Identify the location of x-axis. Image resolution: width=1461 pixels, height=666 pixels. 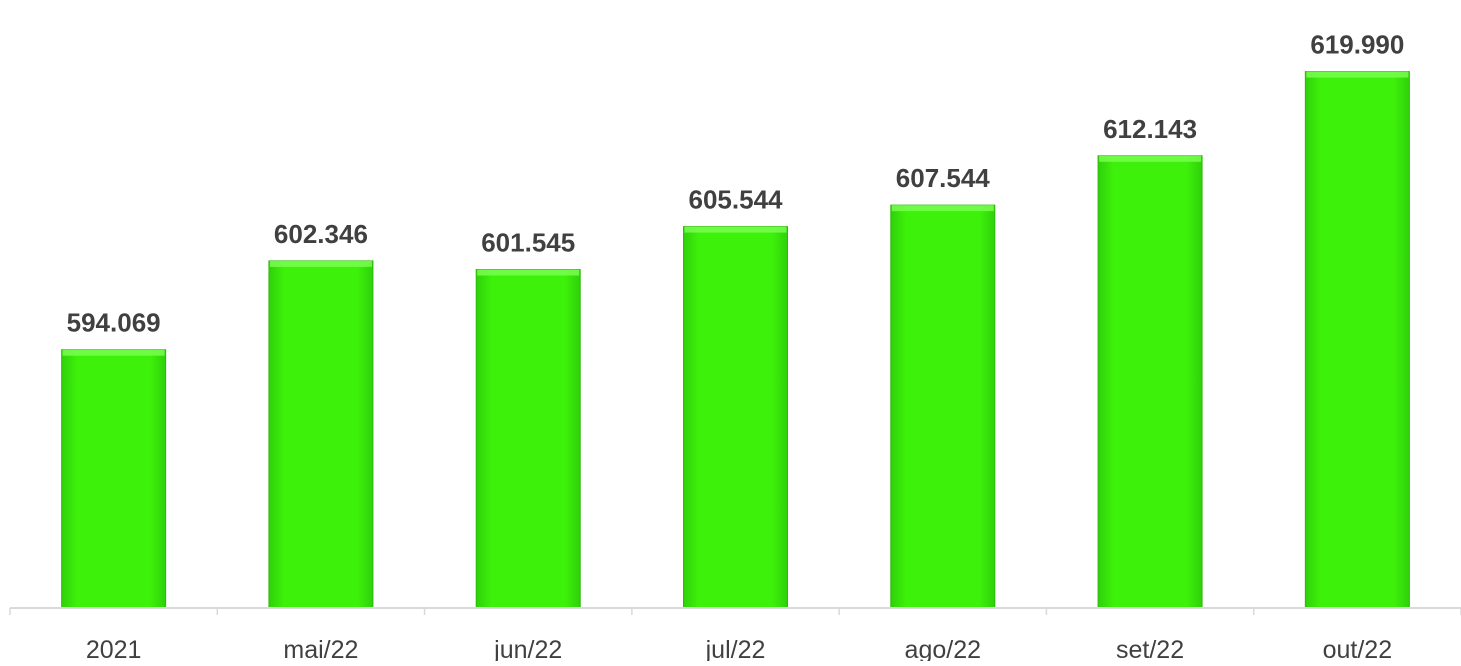
(735, 611).